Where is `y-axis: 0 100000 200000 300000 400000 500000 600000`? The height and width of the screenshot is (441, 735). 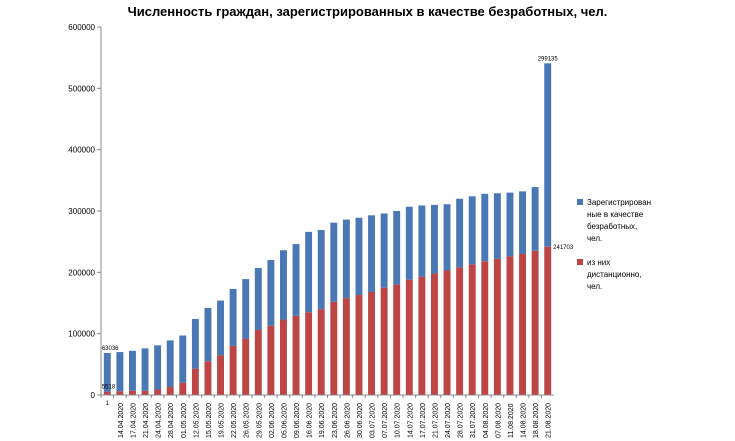
y-axis: 0 100000 200000 300000 400000 500000 600000 is located at coordinates (85, 211).